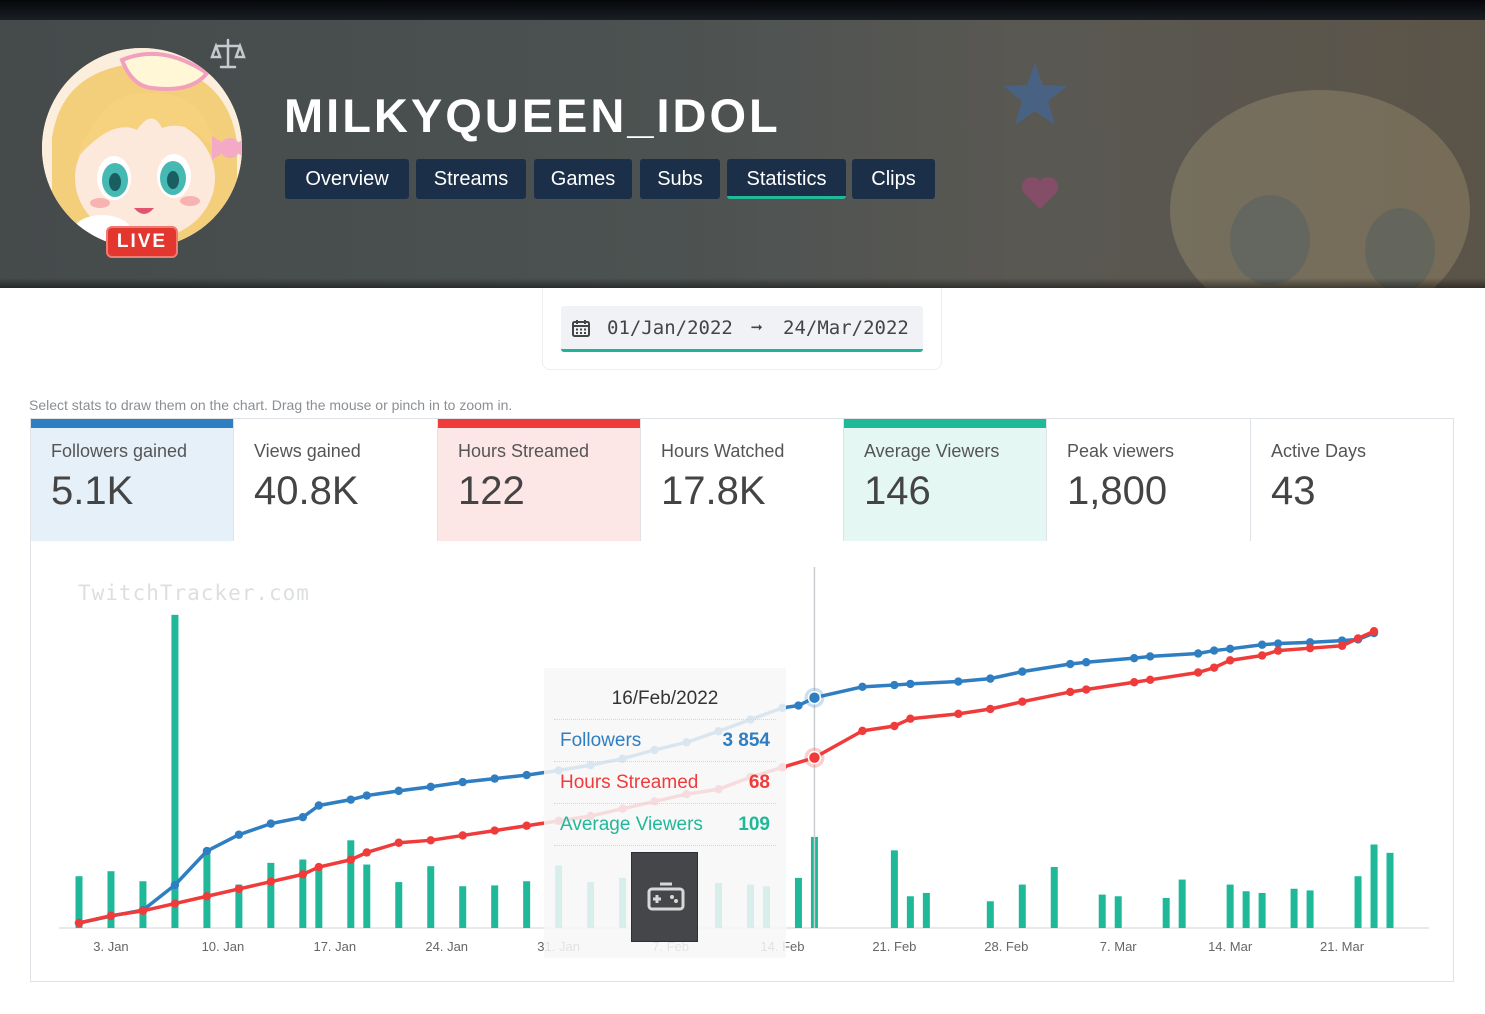  What do you see at coordinates (713, 491) in the screenshot?
I see `stat-value: 17.8K` at bounding box center [713, 491].